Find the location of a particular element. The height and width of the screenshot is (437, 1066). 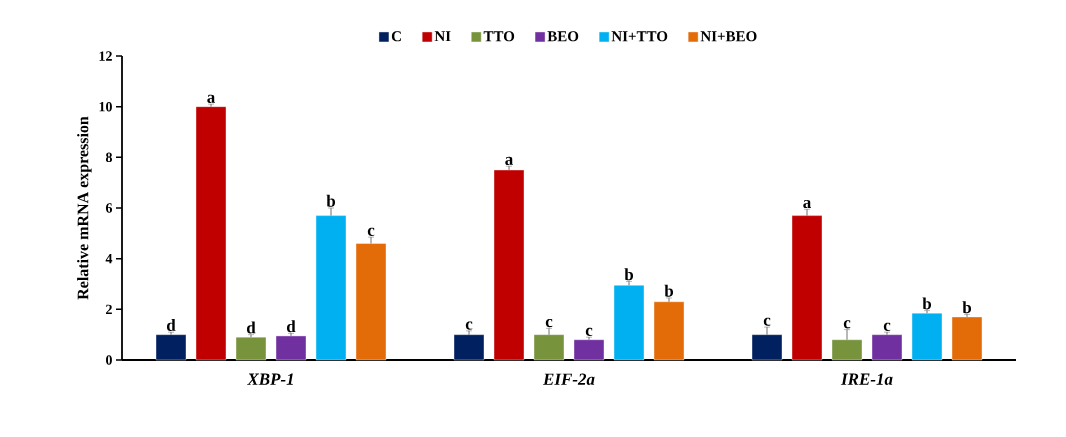

y-tick-label: 0 is located at coordinates (109, 360).